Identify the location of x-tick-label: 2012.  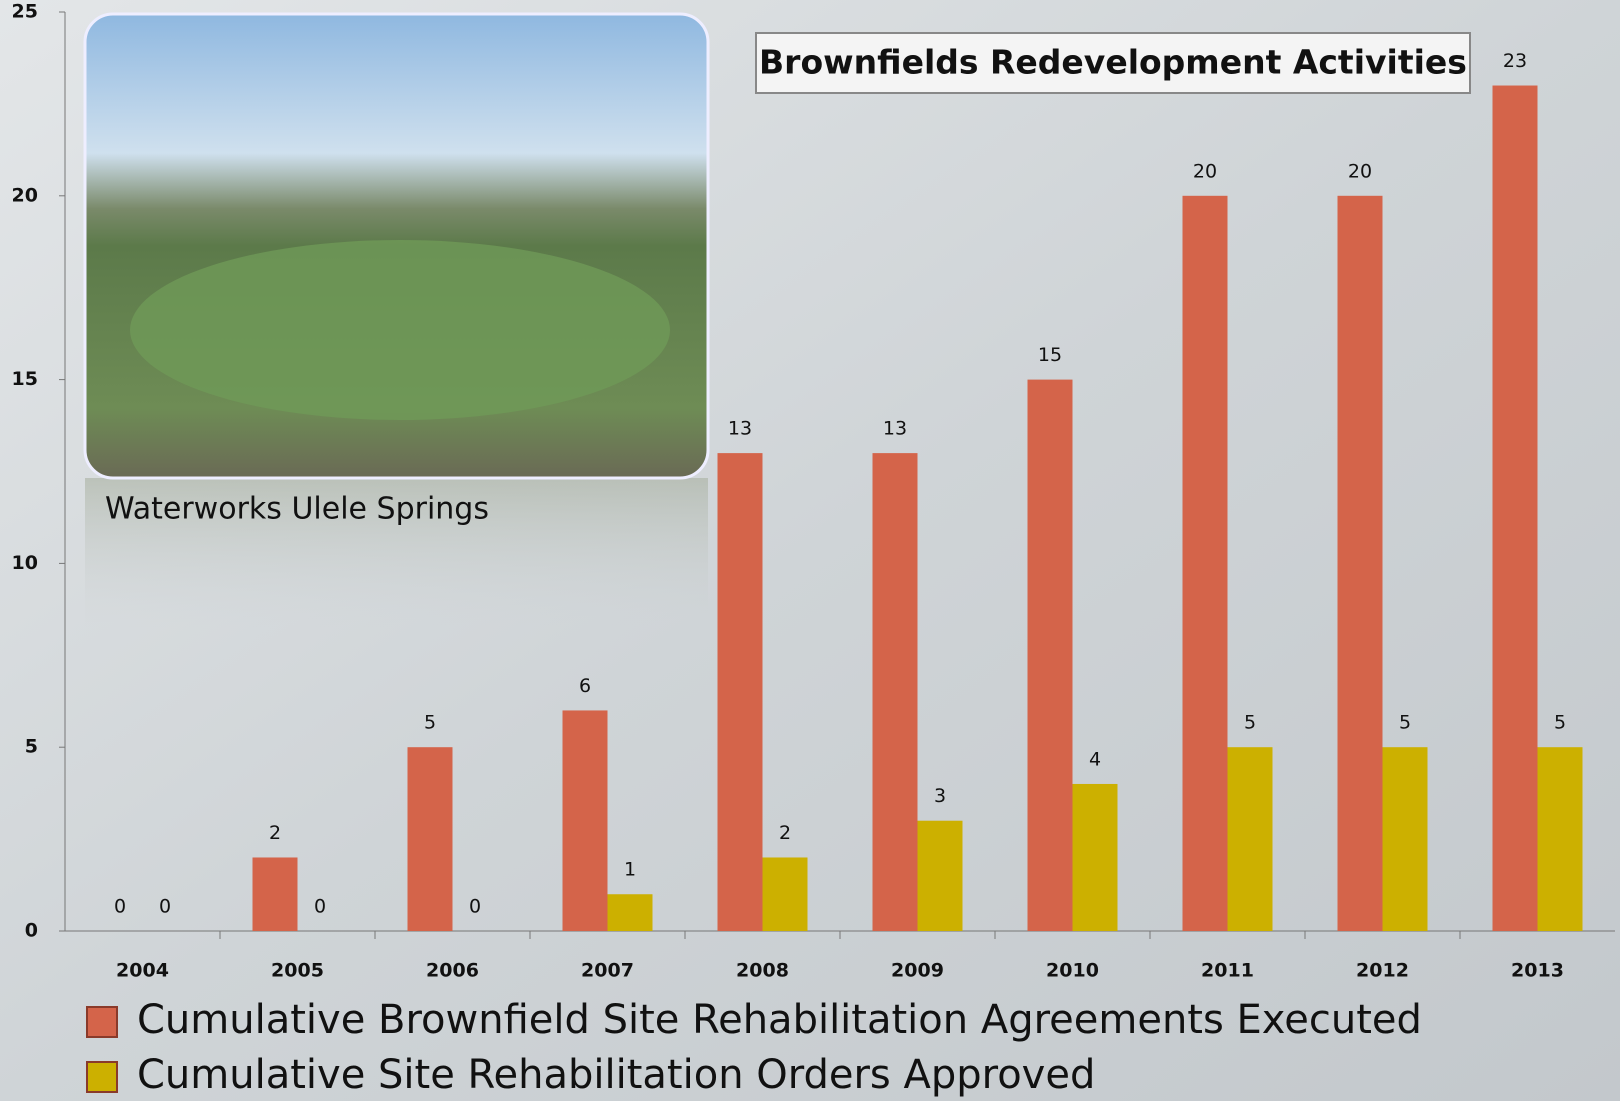
(1382, 971).